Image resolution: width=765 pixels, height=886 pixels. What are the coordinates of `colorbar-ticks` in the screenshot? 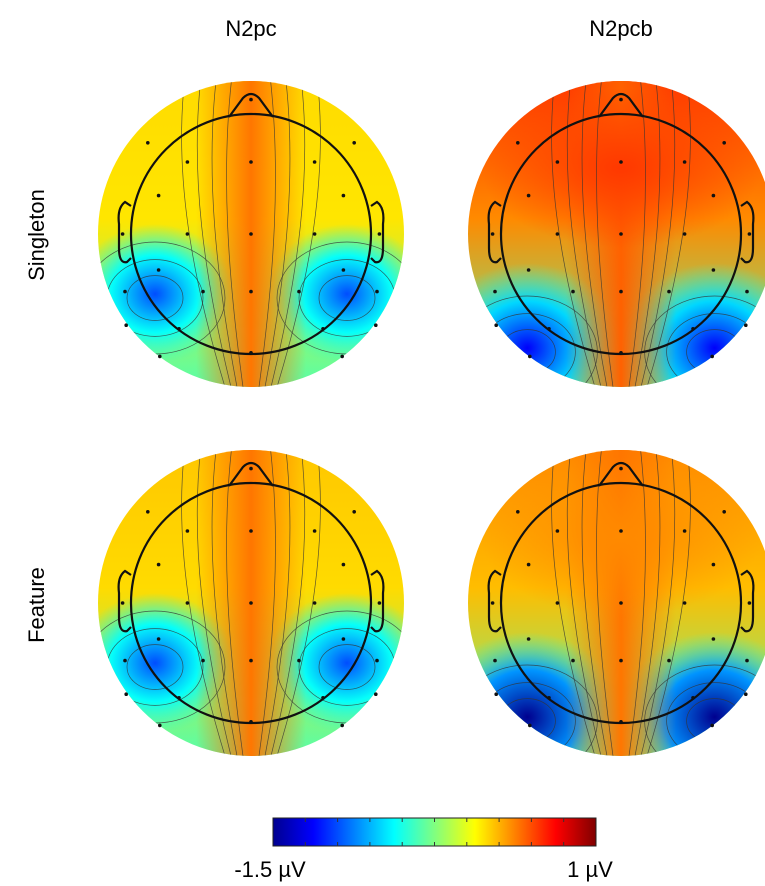 It's located at (434, 832).